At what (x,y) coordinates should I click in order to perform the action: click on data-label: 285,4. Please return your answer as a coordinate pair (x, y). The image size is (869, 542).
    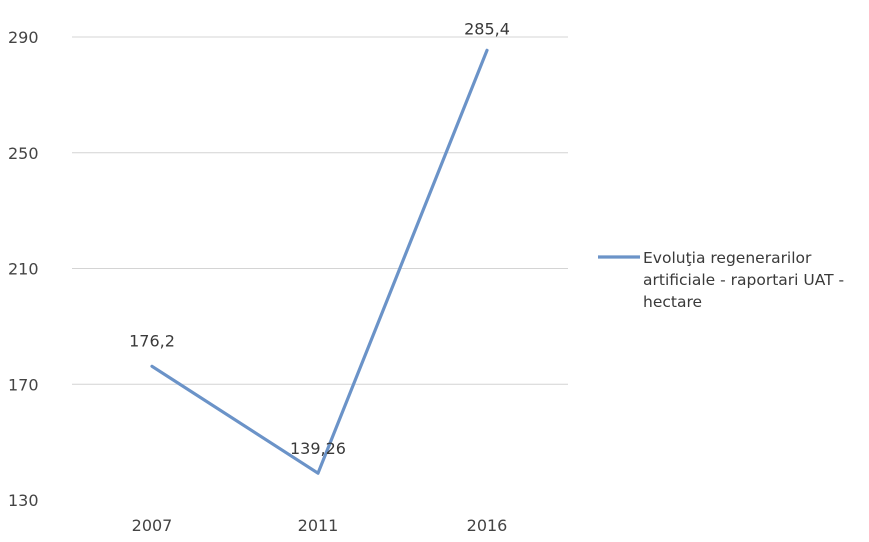
    Looking at the image, I should click on (487, 28).